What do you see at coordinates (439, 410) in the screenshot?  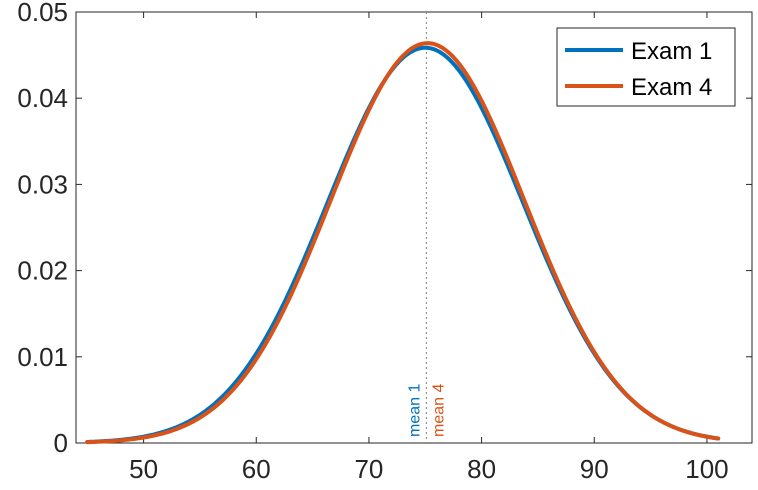 I see `mean-annotation-4: mean 4` at bounding box center [439, 410].